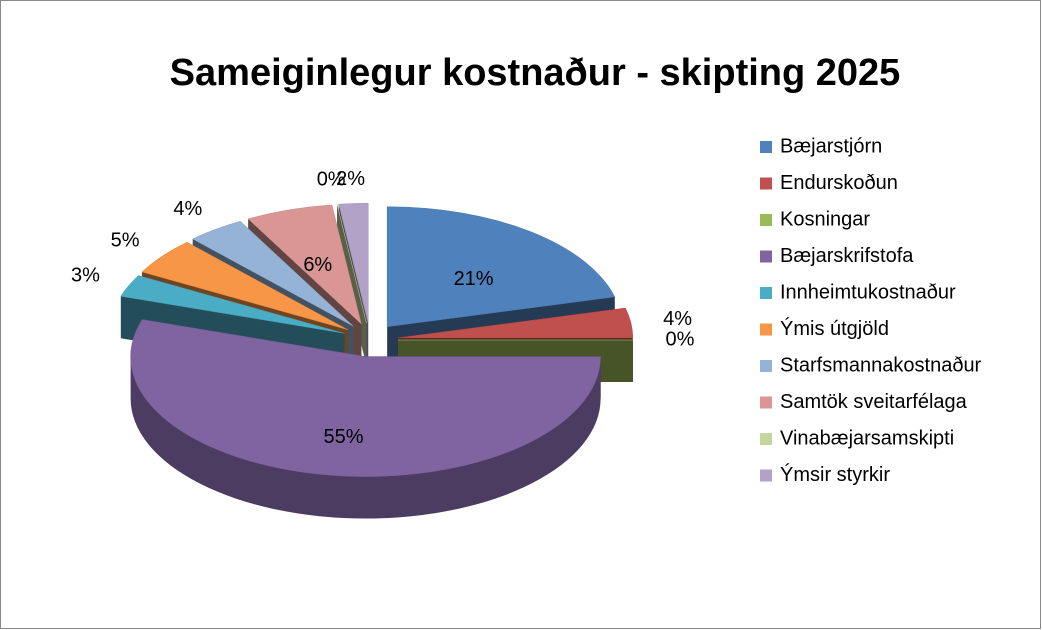 The image size is (1042, 630). Describe the element at coordinates (835, 474) in the screenshot. I see `legend-text: Ýmsir styrkir` at that location.